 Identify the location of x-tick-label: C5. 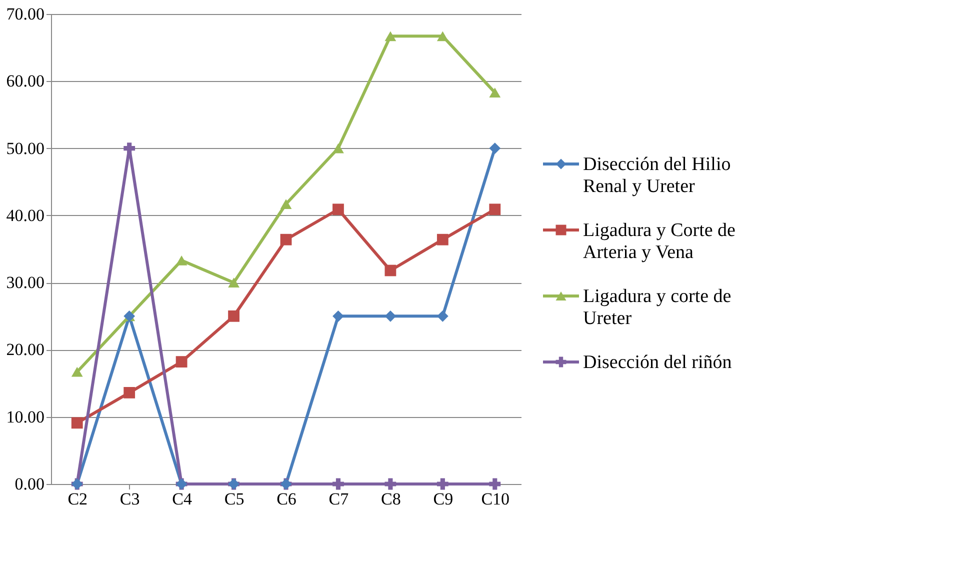
(234, 499).